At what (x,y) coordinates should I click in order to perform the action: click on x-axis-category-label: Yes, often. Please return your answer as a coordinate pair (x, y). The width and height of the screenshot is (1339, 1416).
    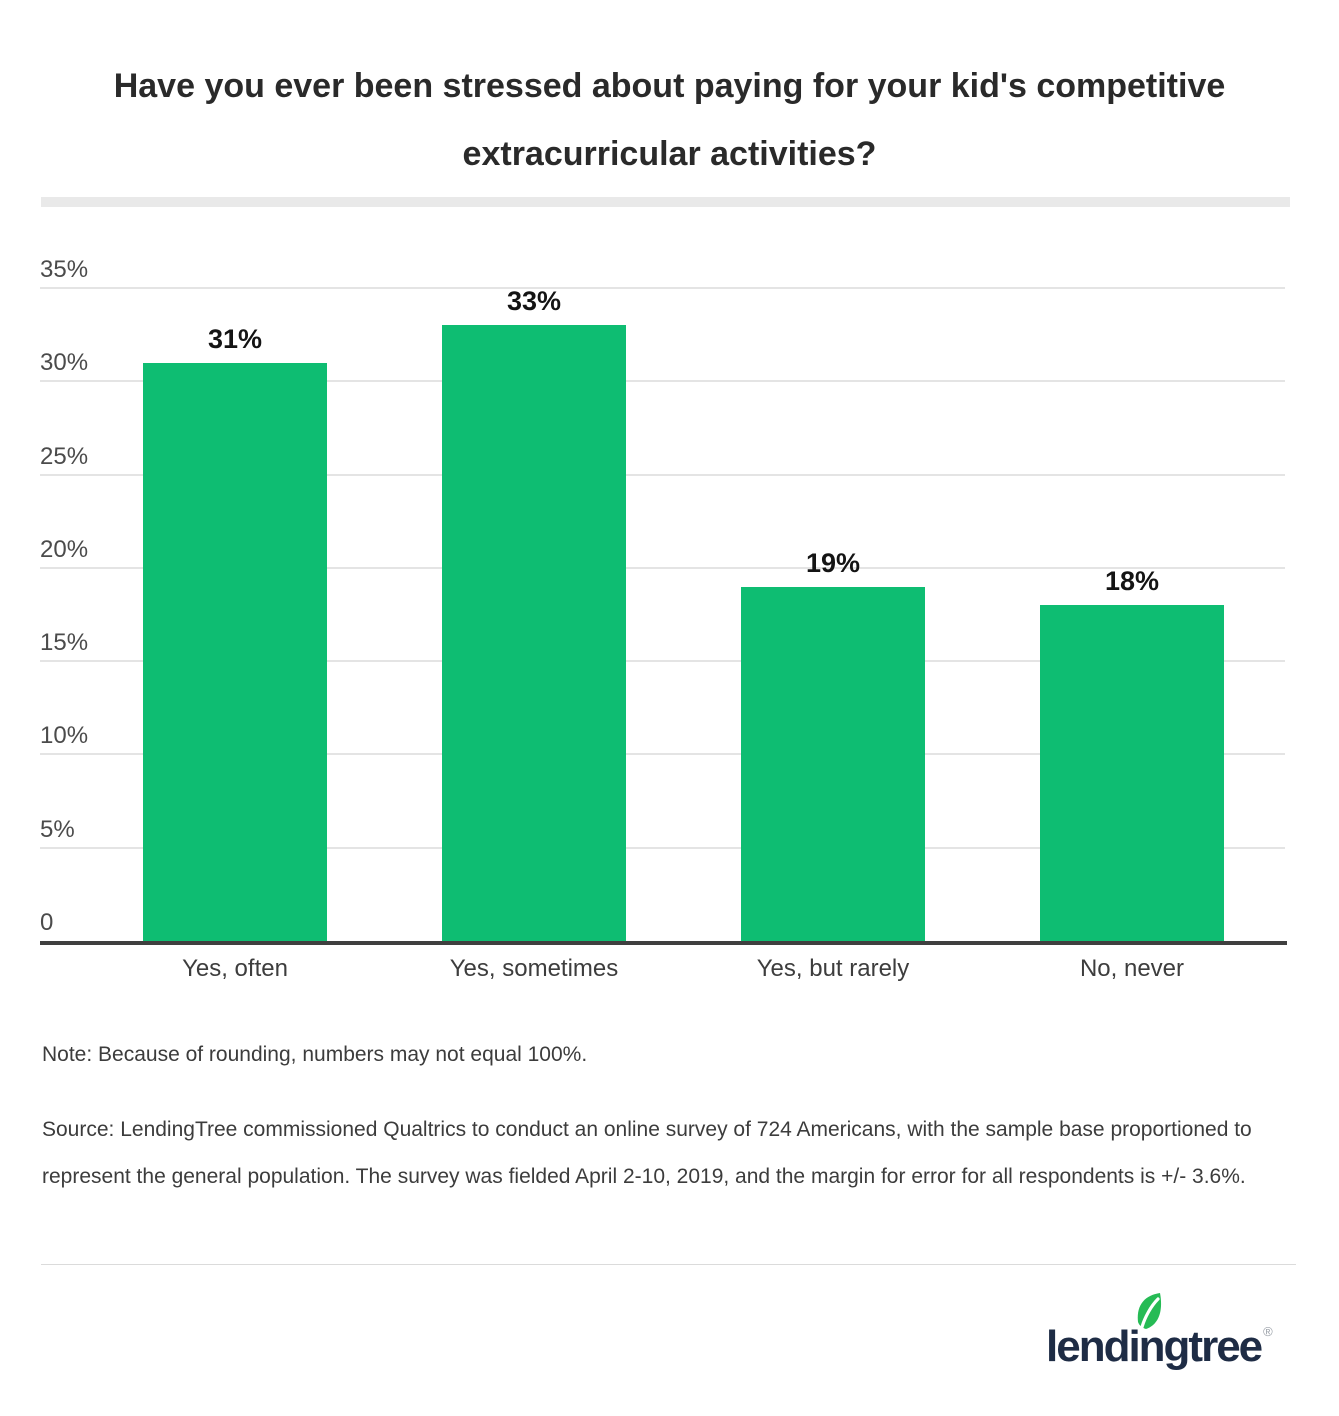
    Looking at the image, I should click on (235, 968).